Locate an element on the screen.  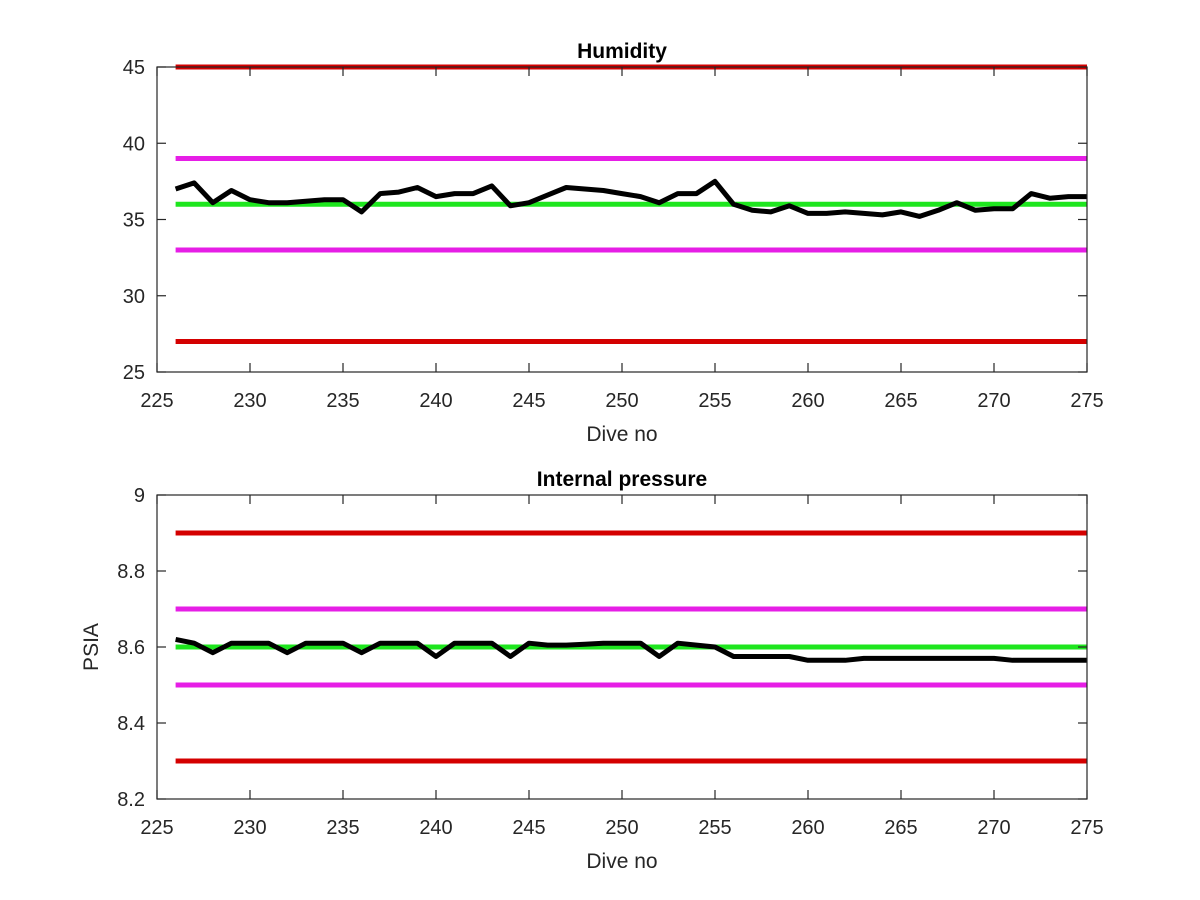
plot-title: Internal pressure is located at coordinates (622, 479).